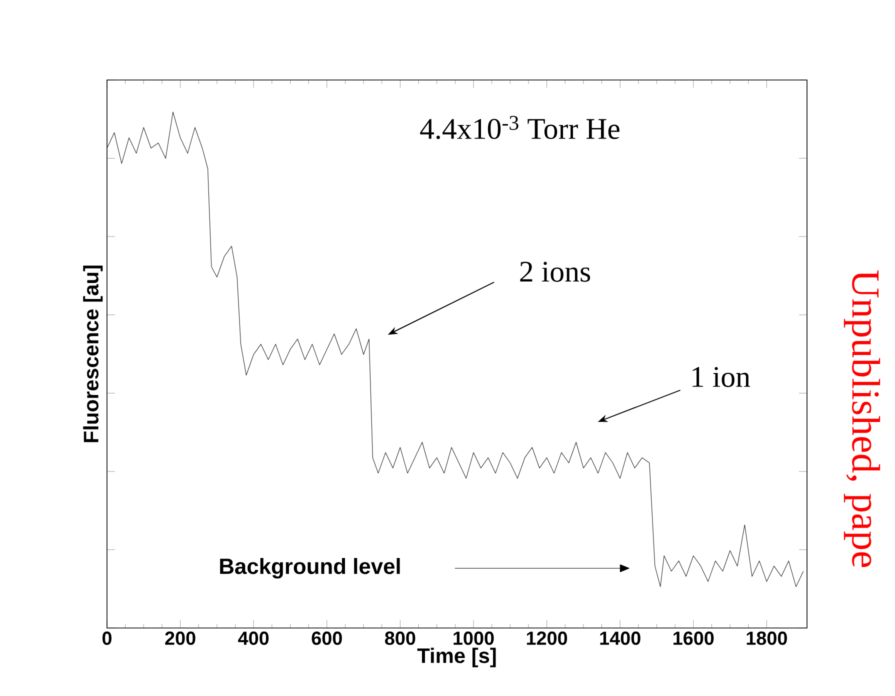  What do you see at coordinates (520, 128) in the screenshot?
I see `chart-title: 4.4x10$^{-3}$ Torr He` at bounding box center [520, 128].